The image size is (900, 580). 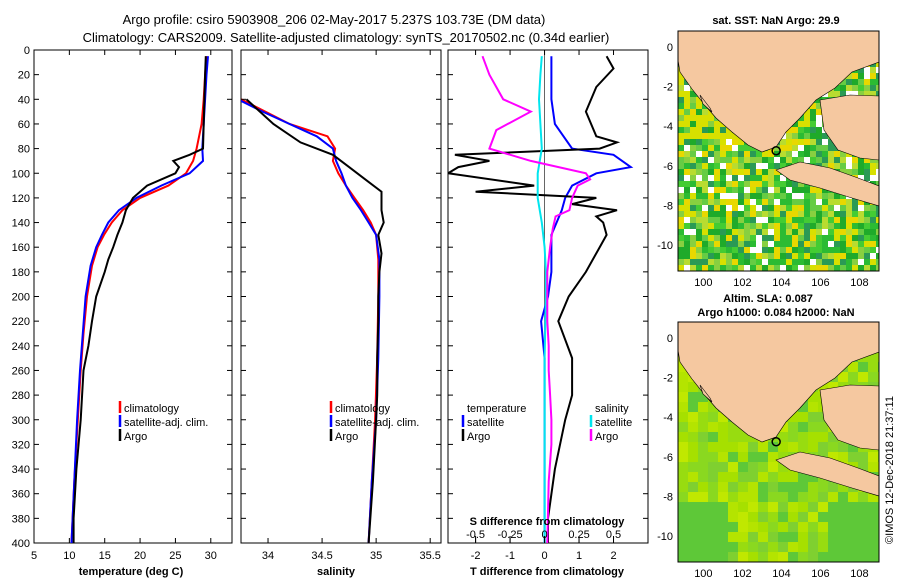 I want to click on map-y-tick-label: -6, so click(x=668, y=458).